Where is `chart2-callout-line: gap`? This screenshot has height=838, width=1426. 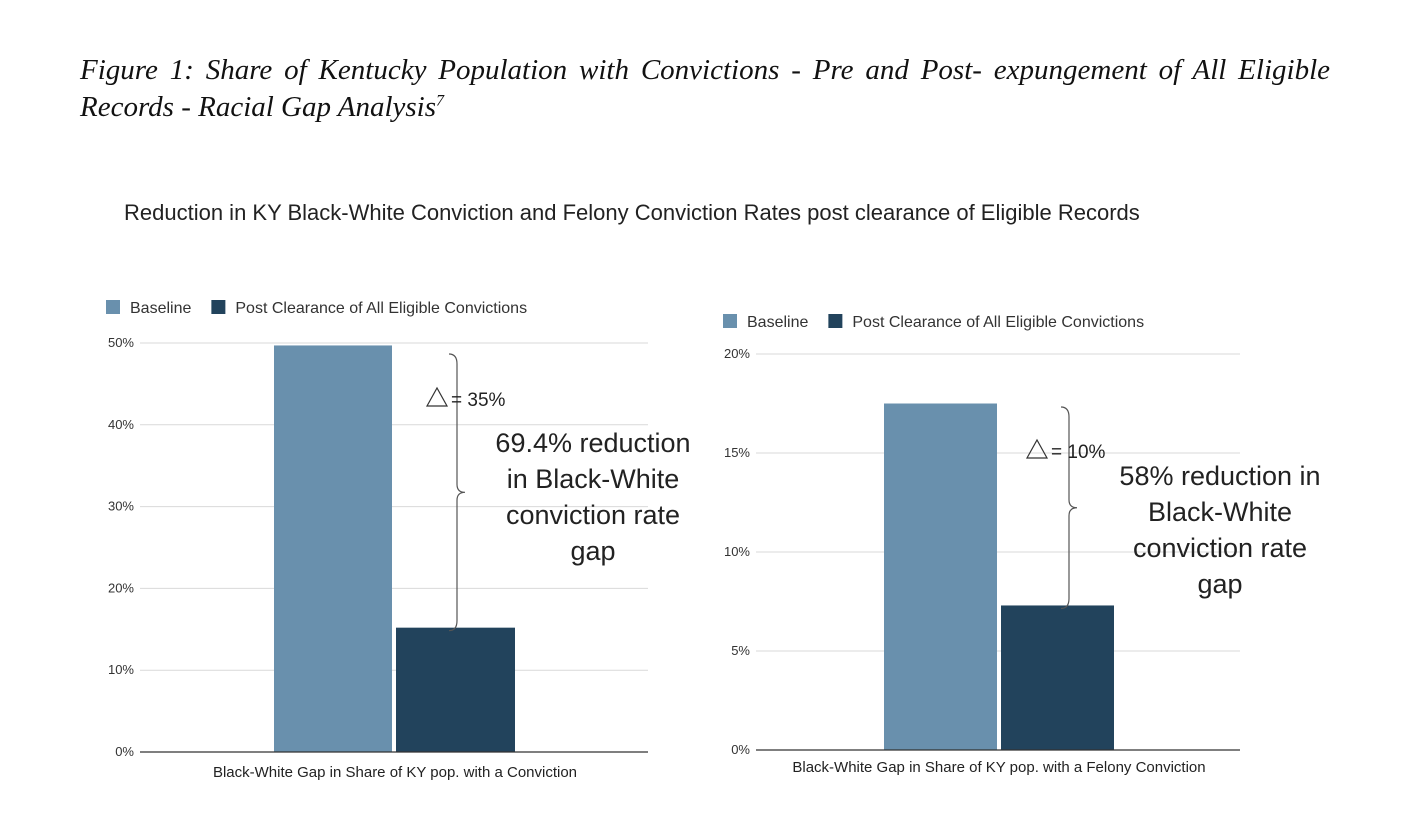
chart2-callout-line: gap is located at coordinates (1219, 584).